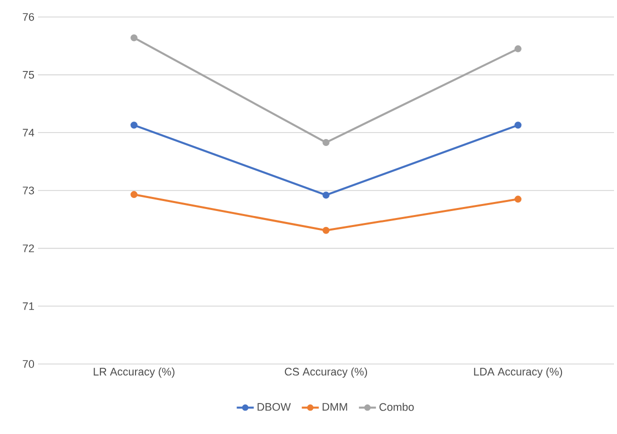 This screenshot has height=434, width=617. I want to click on y-tick-label: 73, so click(28, 190).